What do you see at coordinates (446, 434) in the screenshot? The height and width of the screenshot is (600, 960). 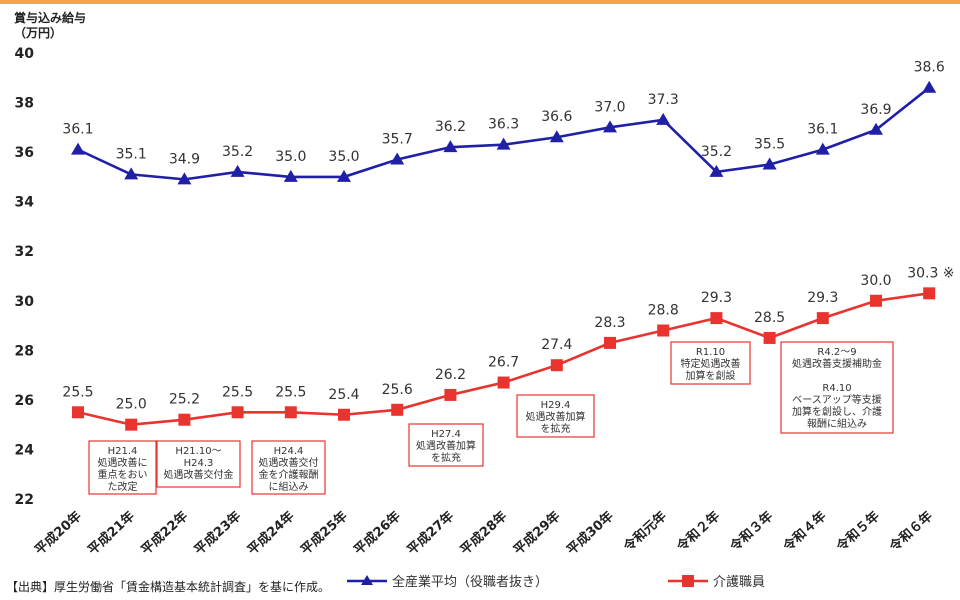 I see `annotation-line: H27.4` at bounding box center [446, 434].